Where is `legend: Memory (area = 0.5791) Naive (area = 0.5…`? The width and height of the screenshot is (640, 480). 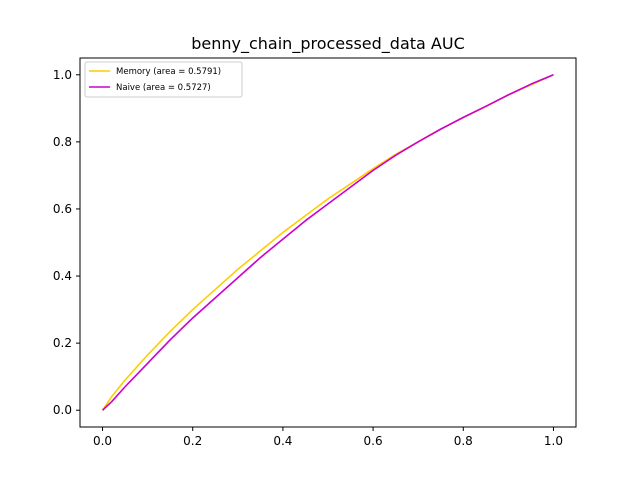 legend: Memory (area = 0.5791) Naive (area = 0.5… is located at coordinates (163, 79).